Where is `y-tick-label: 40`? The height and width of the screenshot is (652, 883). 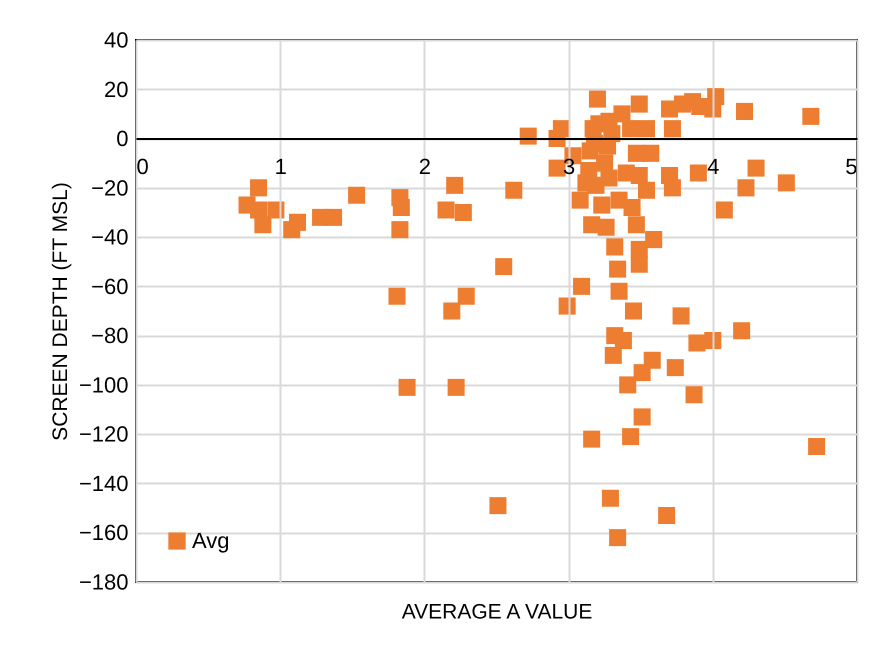
y-tick-label: 40 is located at coordinates (116, 40).